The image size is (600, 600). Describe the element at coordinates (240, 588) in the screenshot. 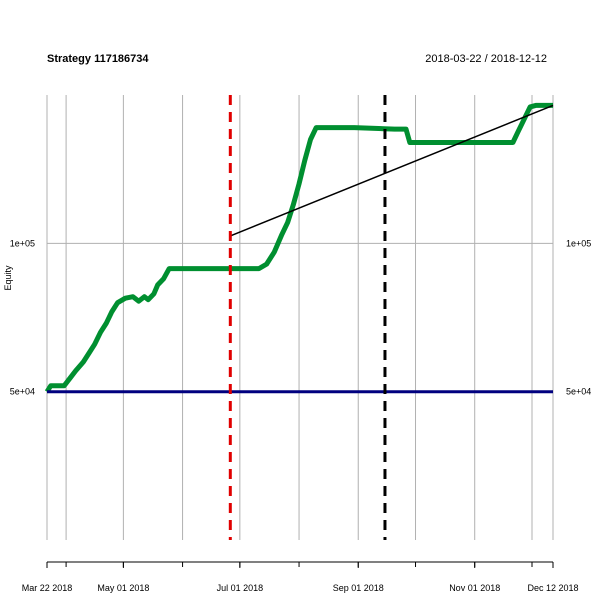

I see `x-tick-label: Jul 01 2018` at that location.